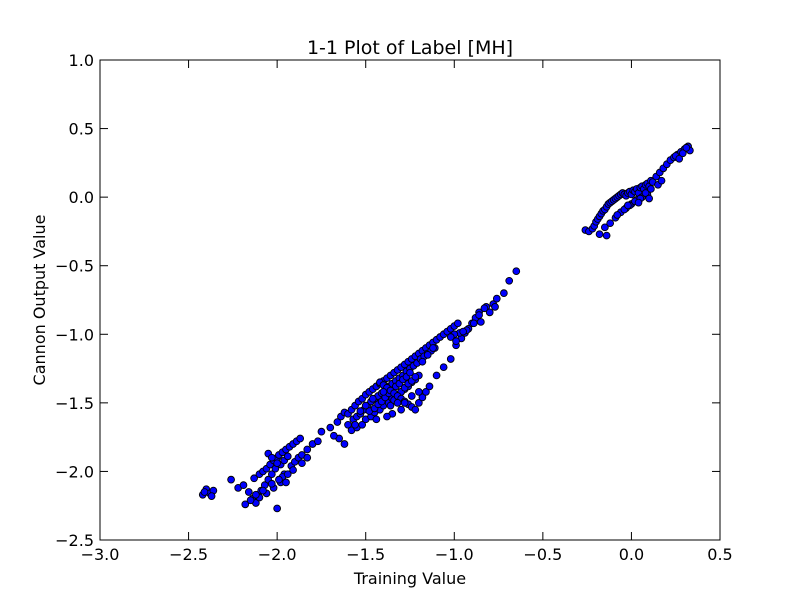  Describe the element at coordinates (277, 554) in the screenshot. I see `x-tick-label: −2.0` at that location.